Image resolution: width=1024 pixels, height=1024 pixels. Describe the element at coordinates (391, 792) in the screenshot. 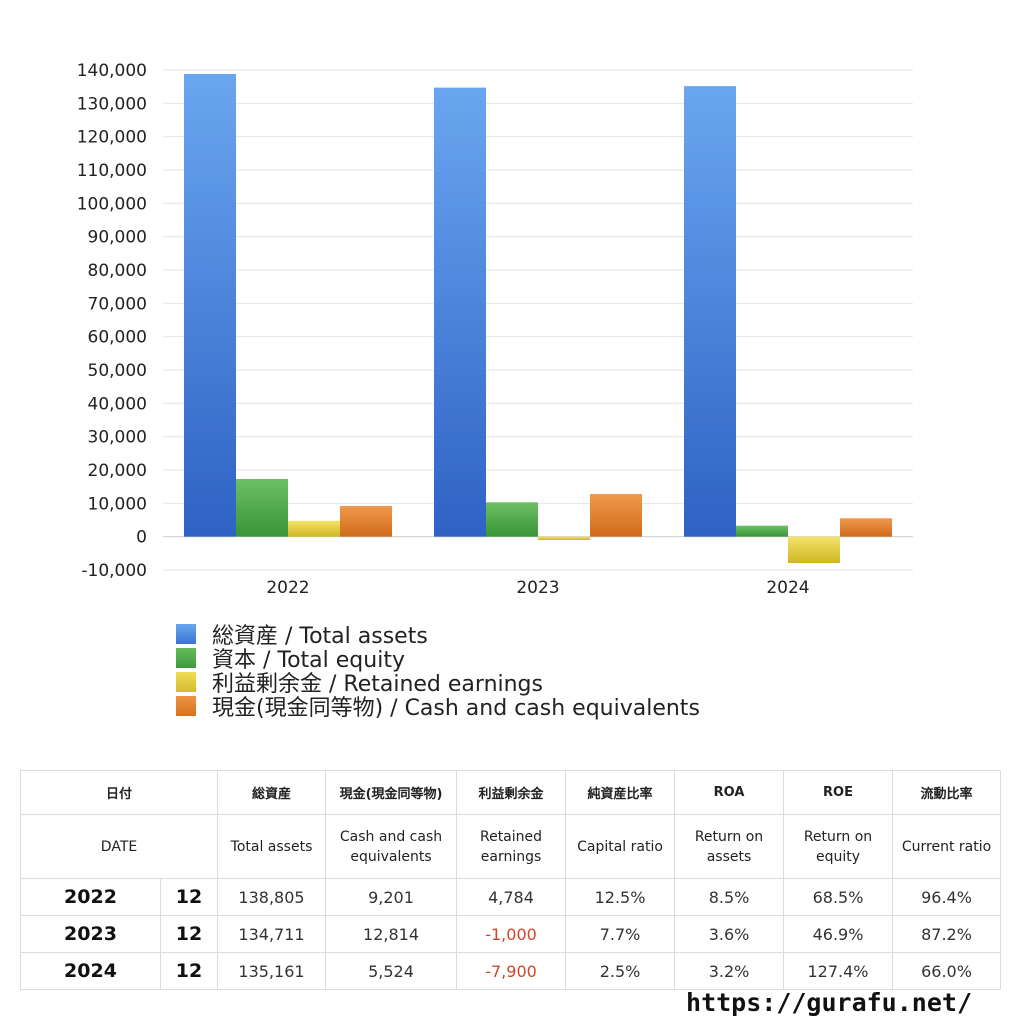

I see `header-cash-jp: 現金(現金同等物)` at that location.